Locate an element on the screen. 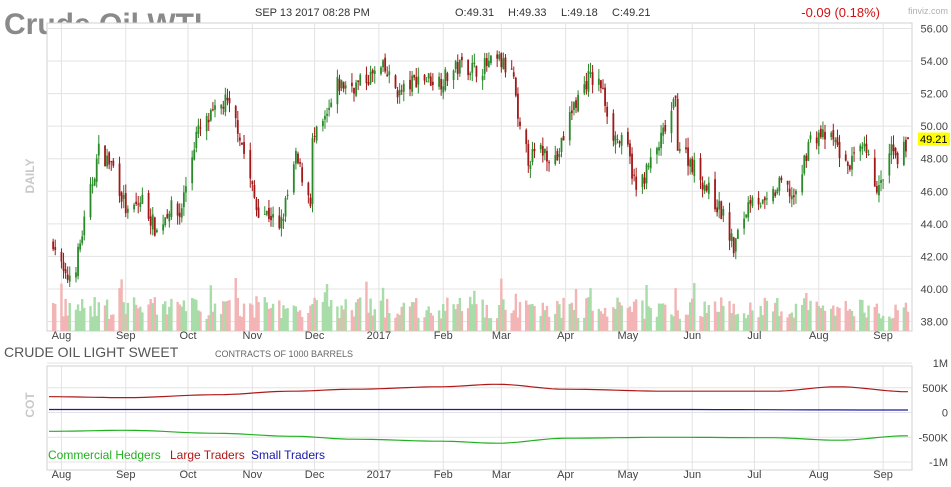  daily-axis-label: DAILY is located at coordinates (30, 176).